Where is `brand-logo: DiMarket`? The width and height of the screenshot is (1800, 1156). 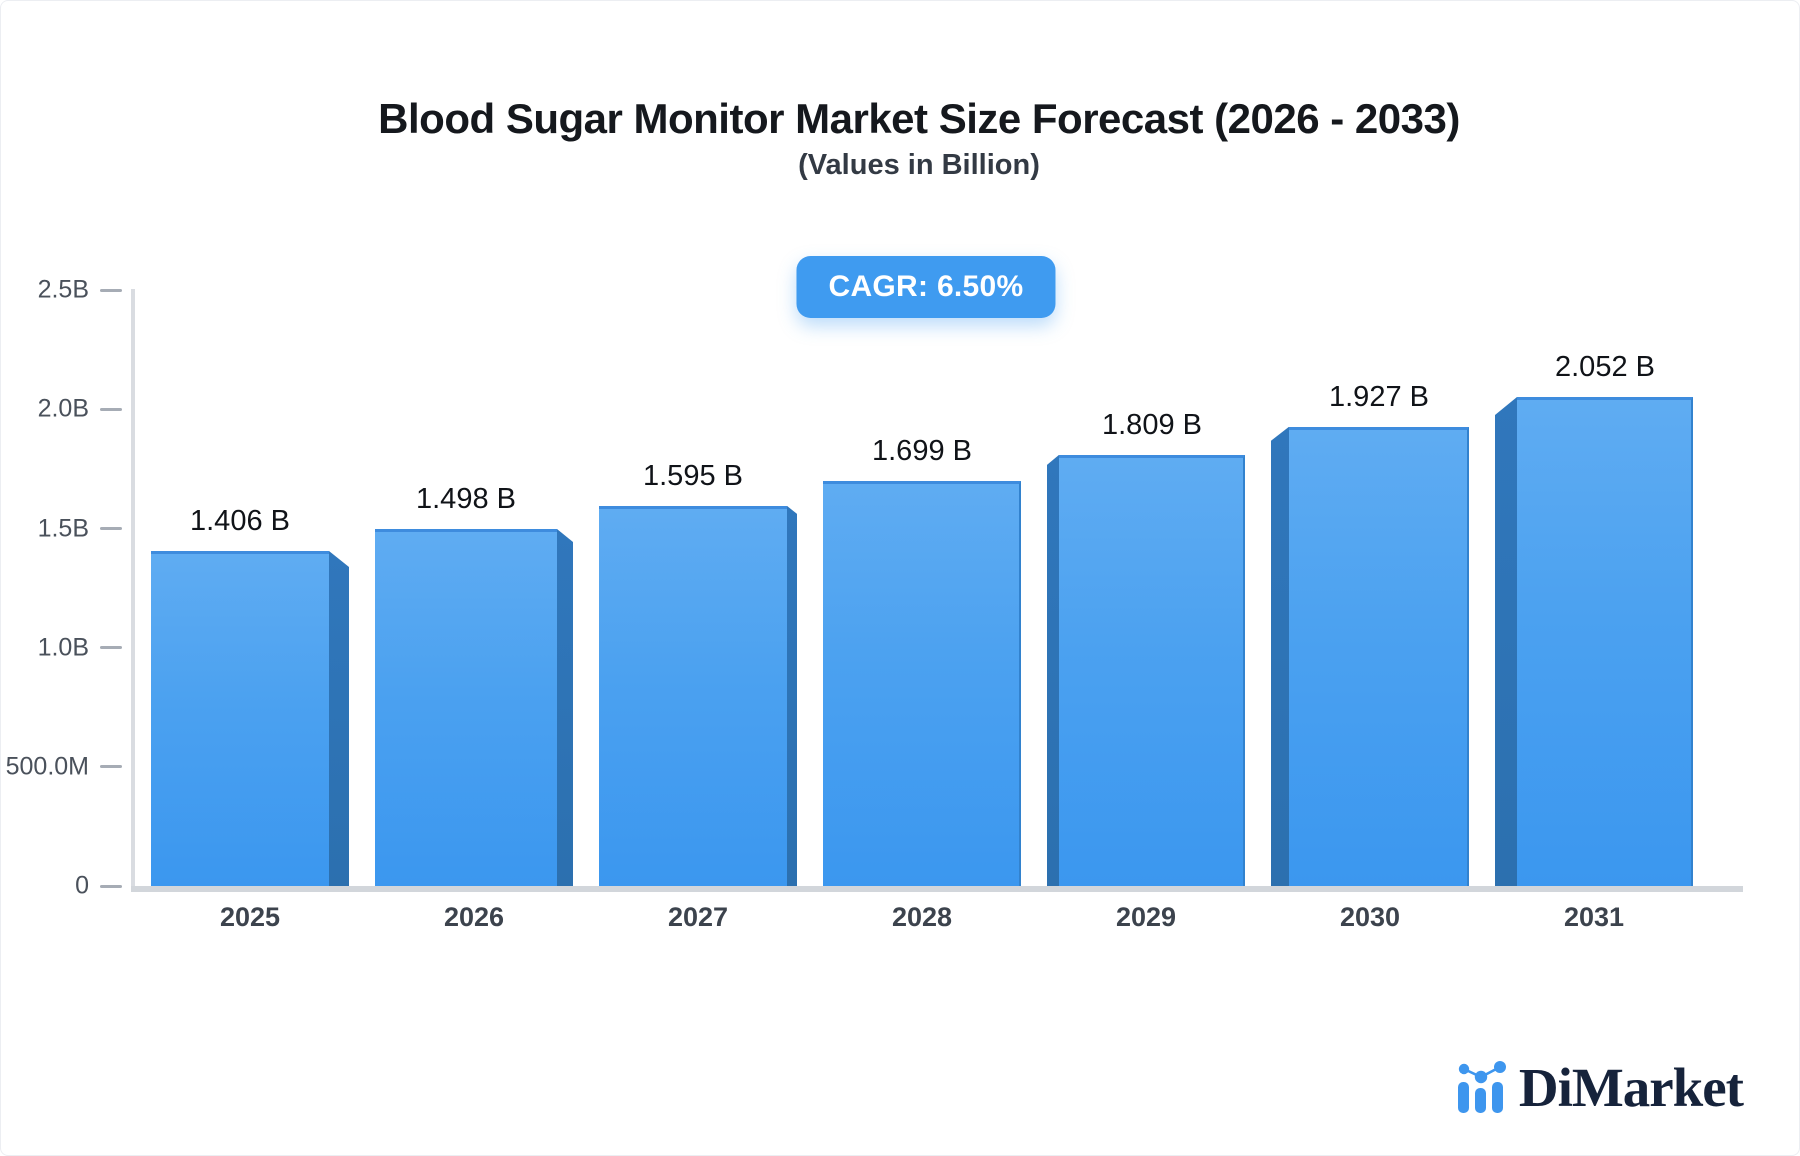 brand-logo: DiMarket is located at coordinates (1600, 1087).